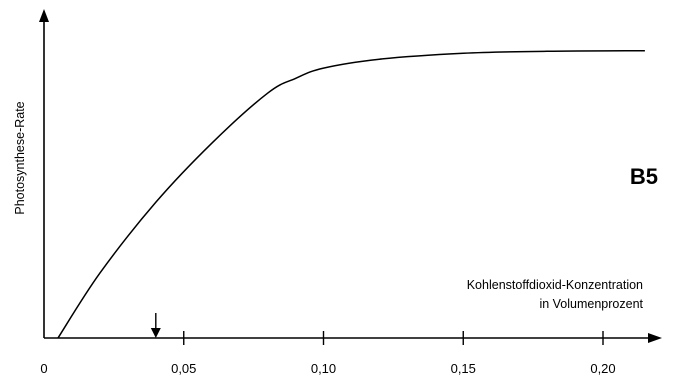  What do you see at coordinates (20, 157) in the screenshot?
I see `y-axis-label: Photosynthese-Rate` at bounding box center [20, 157].